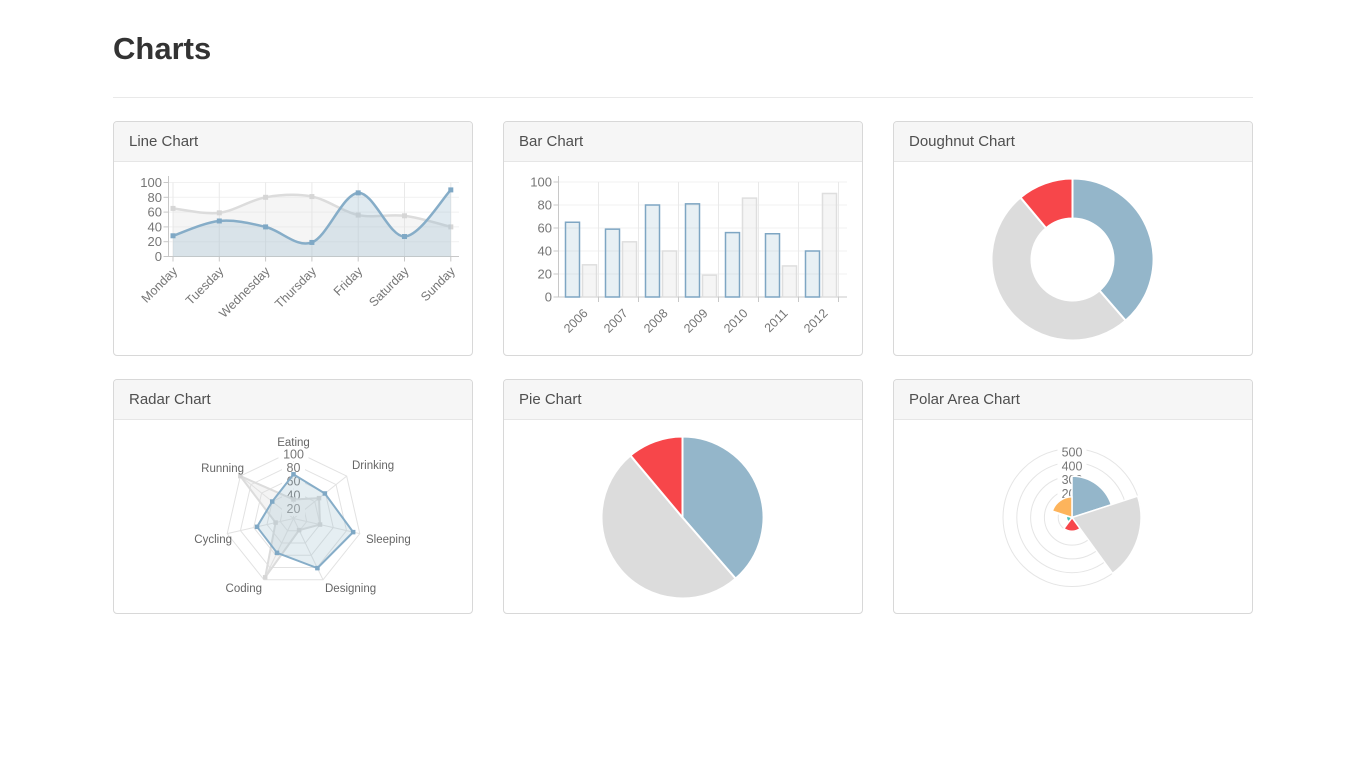 The image size is (1366, 768). I want to click on panel-body-polar: 100200300400500, so click(1073, 516).